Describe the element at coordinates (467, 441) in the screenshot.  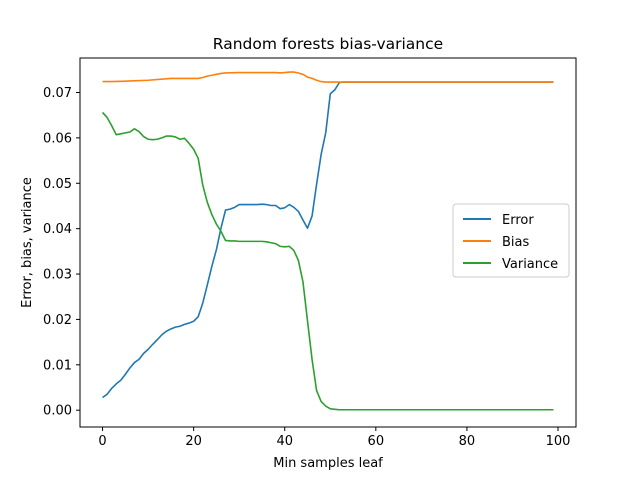
I see `x-tick-label: 80` at that location.